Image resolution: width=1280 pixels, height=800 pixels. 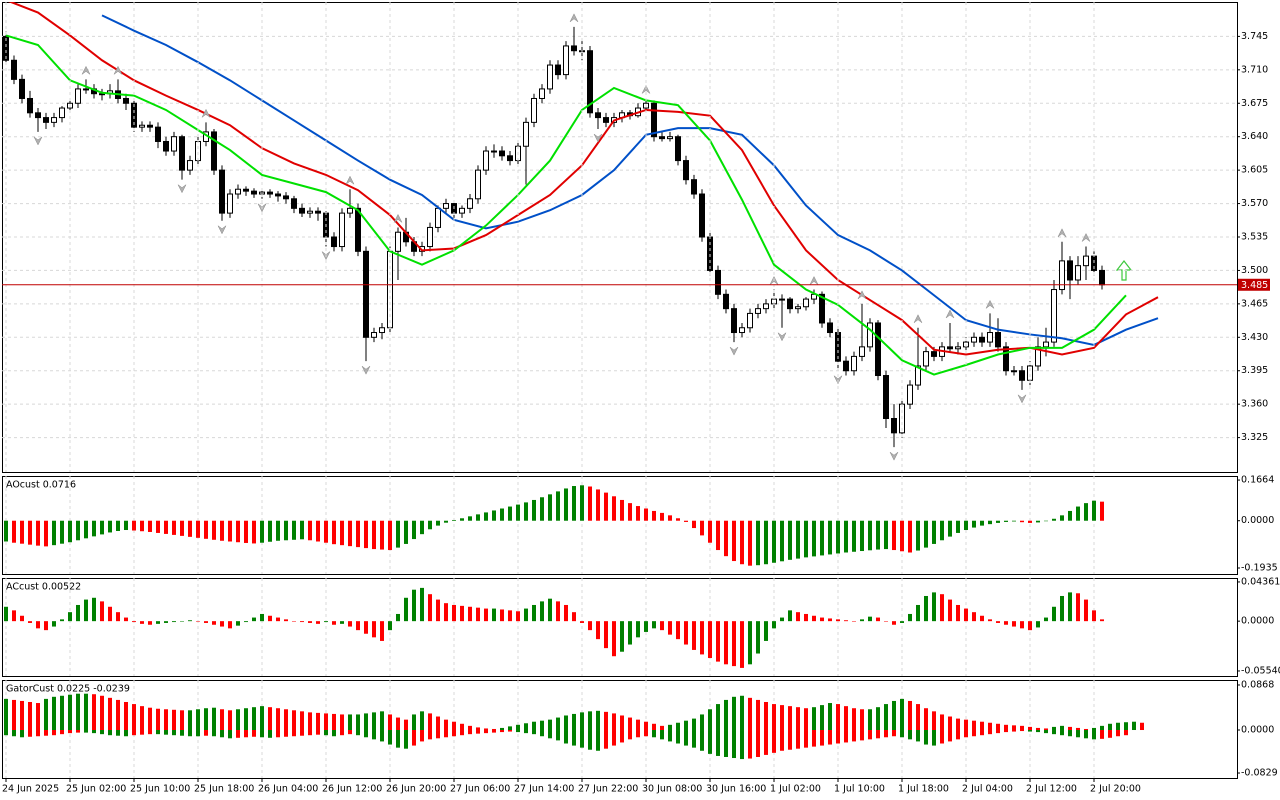 What do you see at coordinates (352, 789) in the screenshot?
I see `x-tick-label: 26 Jun 12:00` at bounding box center [352, 789].